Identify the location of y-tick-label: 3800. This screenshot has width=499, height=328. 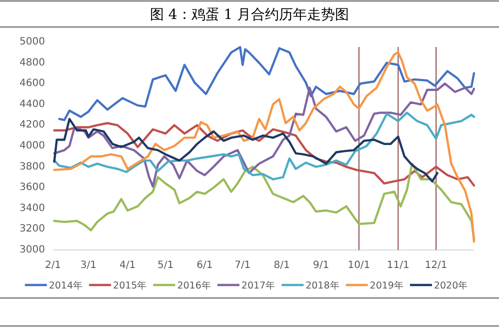
(32, 166).